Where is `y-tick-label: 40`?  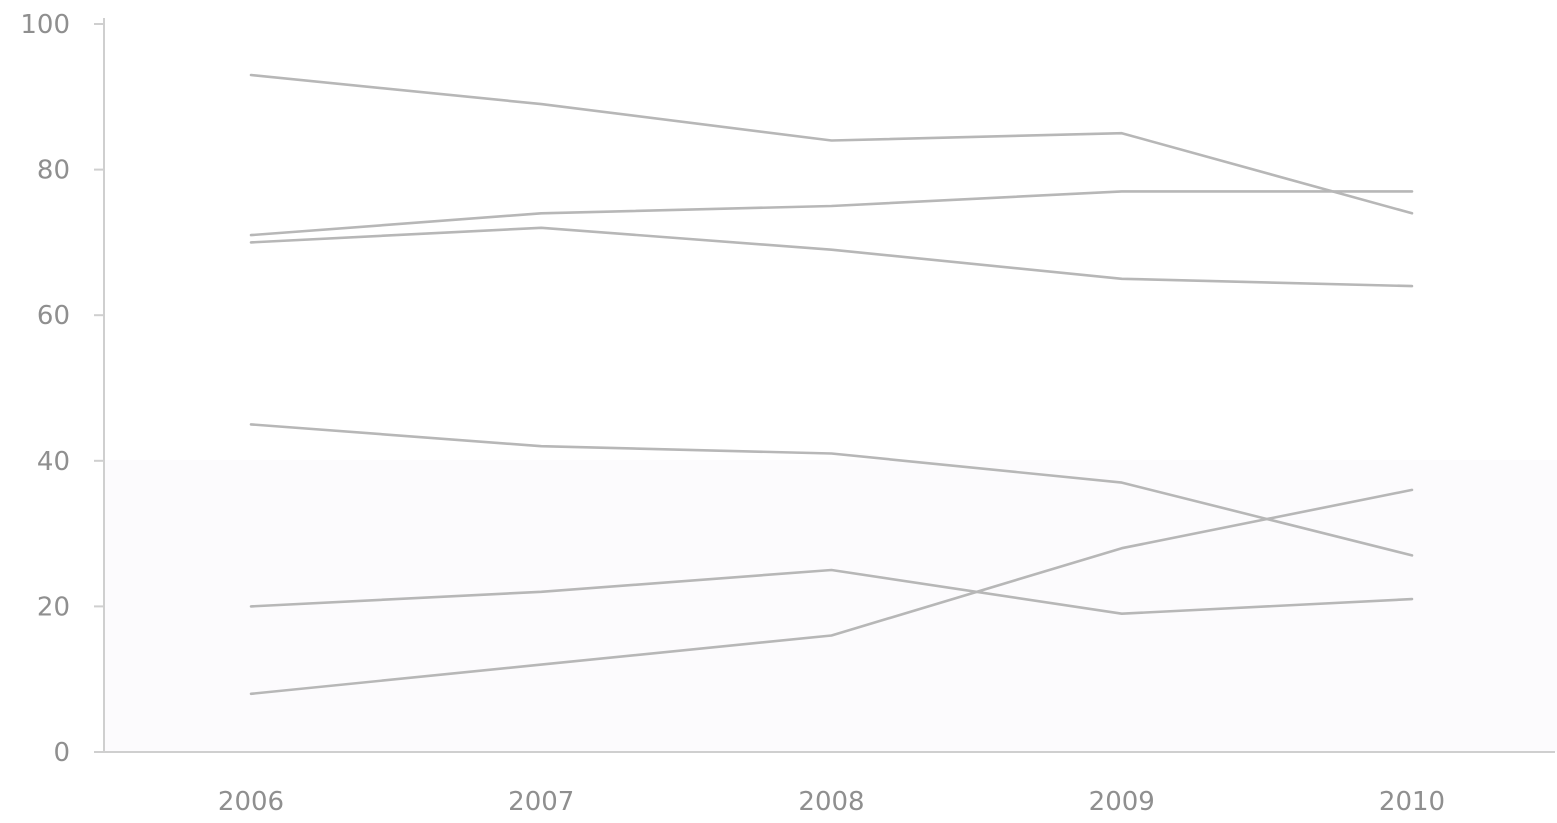 y-tick-label: 40 is located at coordinates (53, 462).